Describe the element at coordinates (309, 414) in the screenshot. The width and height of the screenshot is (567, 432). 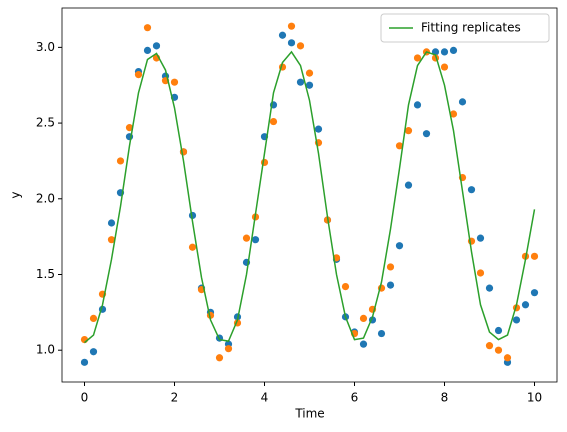
I see `x-axis-label: Time` at that location.